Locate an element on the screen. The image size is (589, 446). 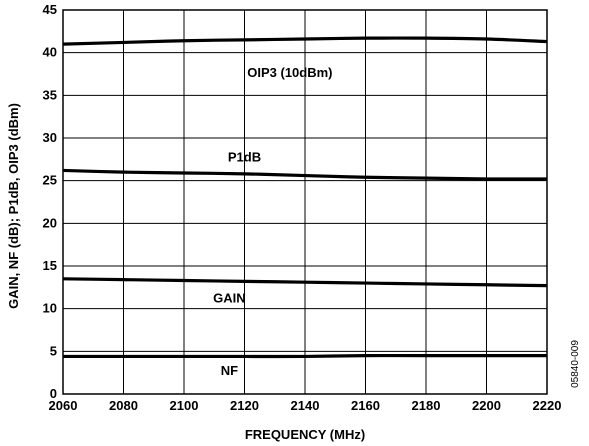
x-tick-label: 2060 is located at coordinates (63, 405).